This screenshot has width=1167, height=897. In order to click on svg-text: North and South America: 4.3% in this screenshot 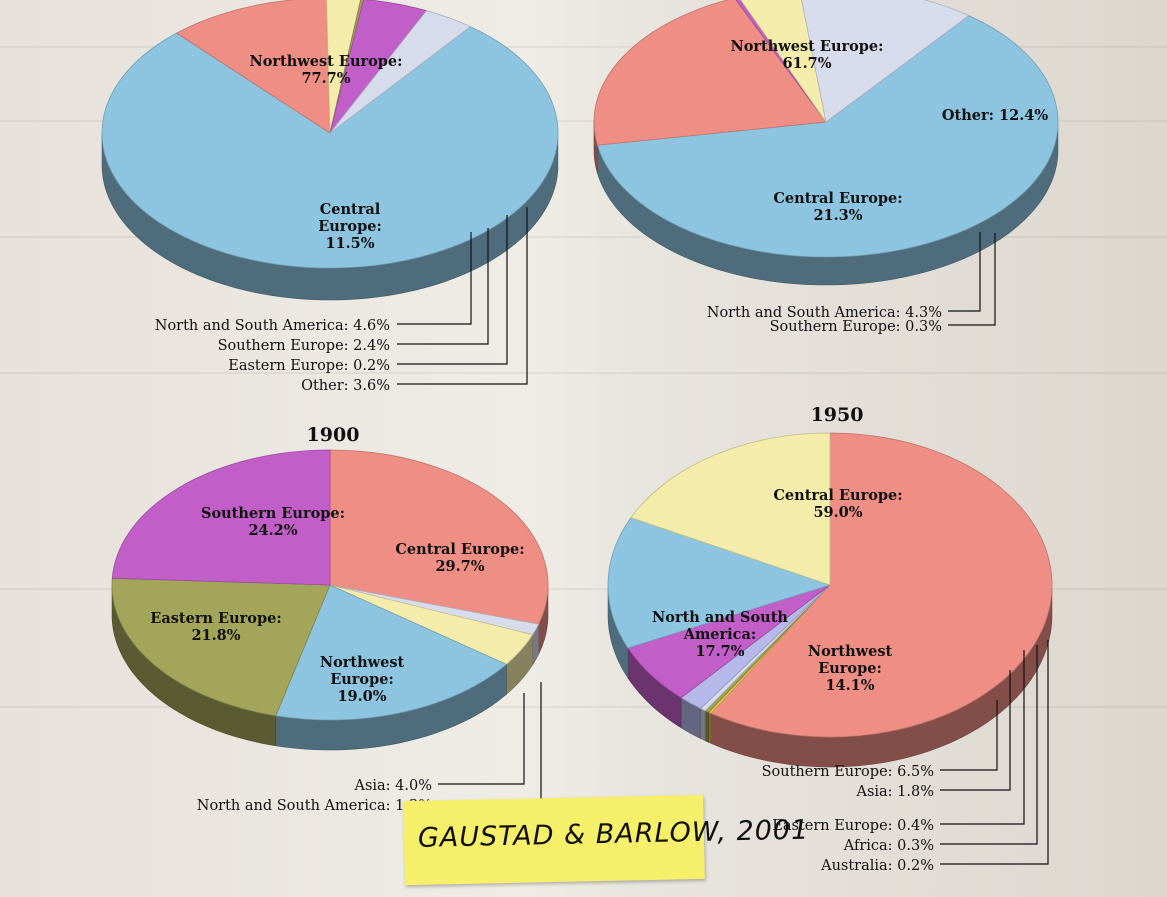, I will do `click(824, 313)`.